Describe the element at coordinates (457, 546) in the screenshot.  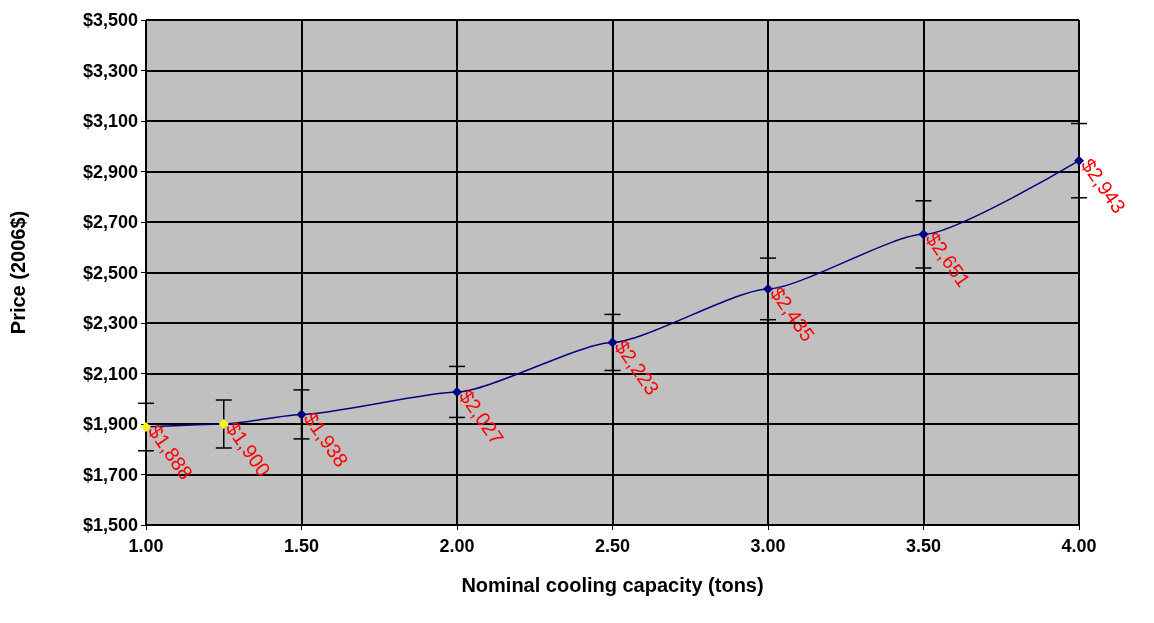
I see `x-tick-label: 2.00` at that location.